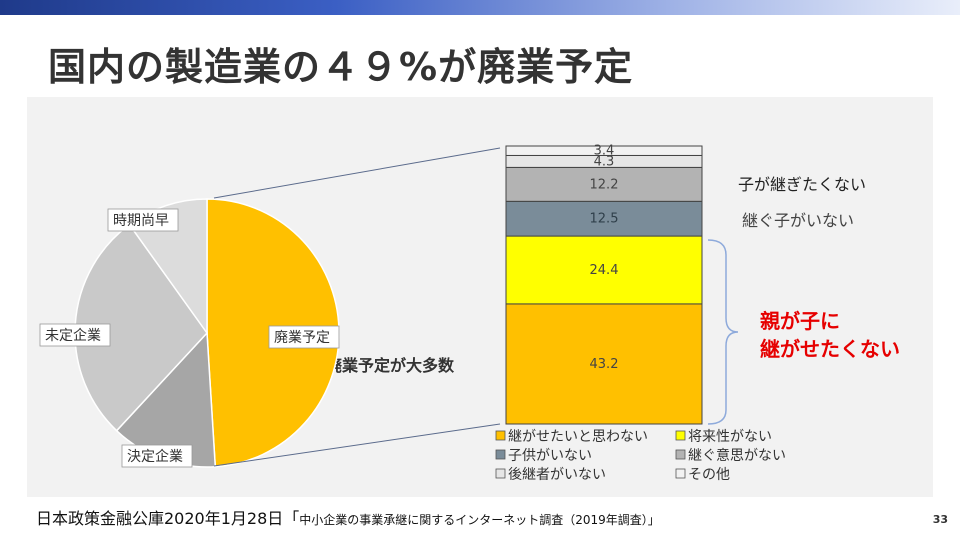 Image resolution: width=960 pixels, height=540 pixels. Describe the element at coordinates (940, 519) in the screenshot. I see `page-number: 33` at that location.